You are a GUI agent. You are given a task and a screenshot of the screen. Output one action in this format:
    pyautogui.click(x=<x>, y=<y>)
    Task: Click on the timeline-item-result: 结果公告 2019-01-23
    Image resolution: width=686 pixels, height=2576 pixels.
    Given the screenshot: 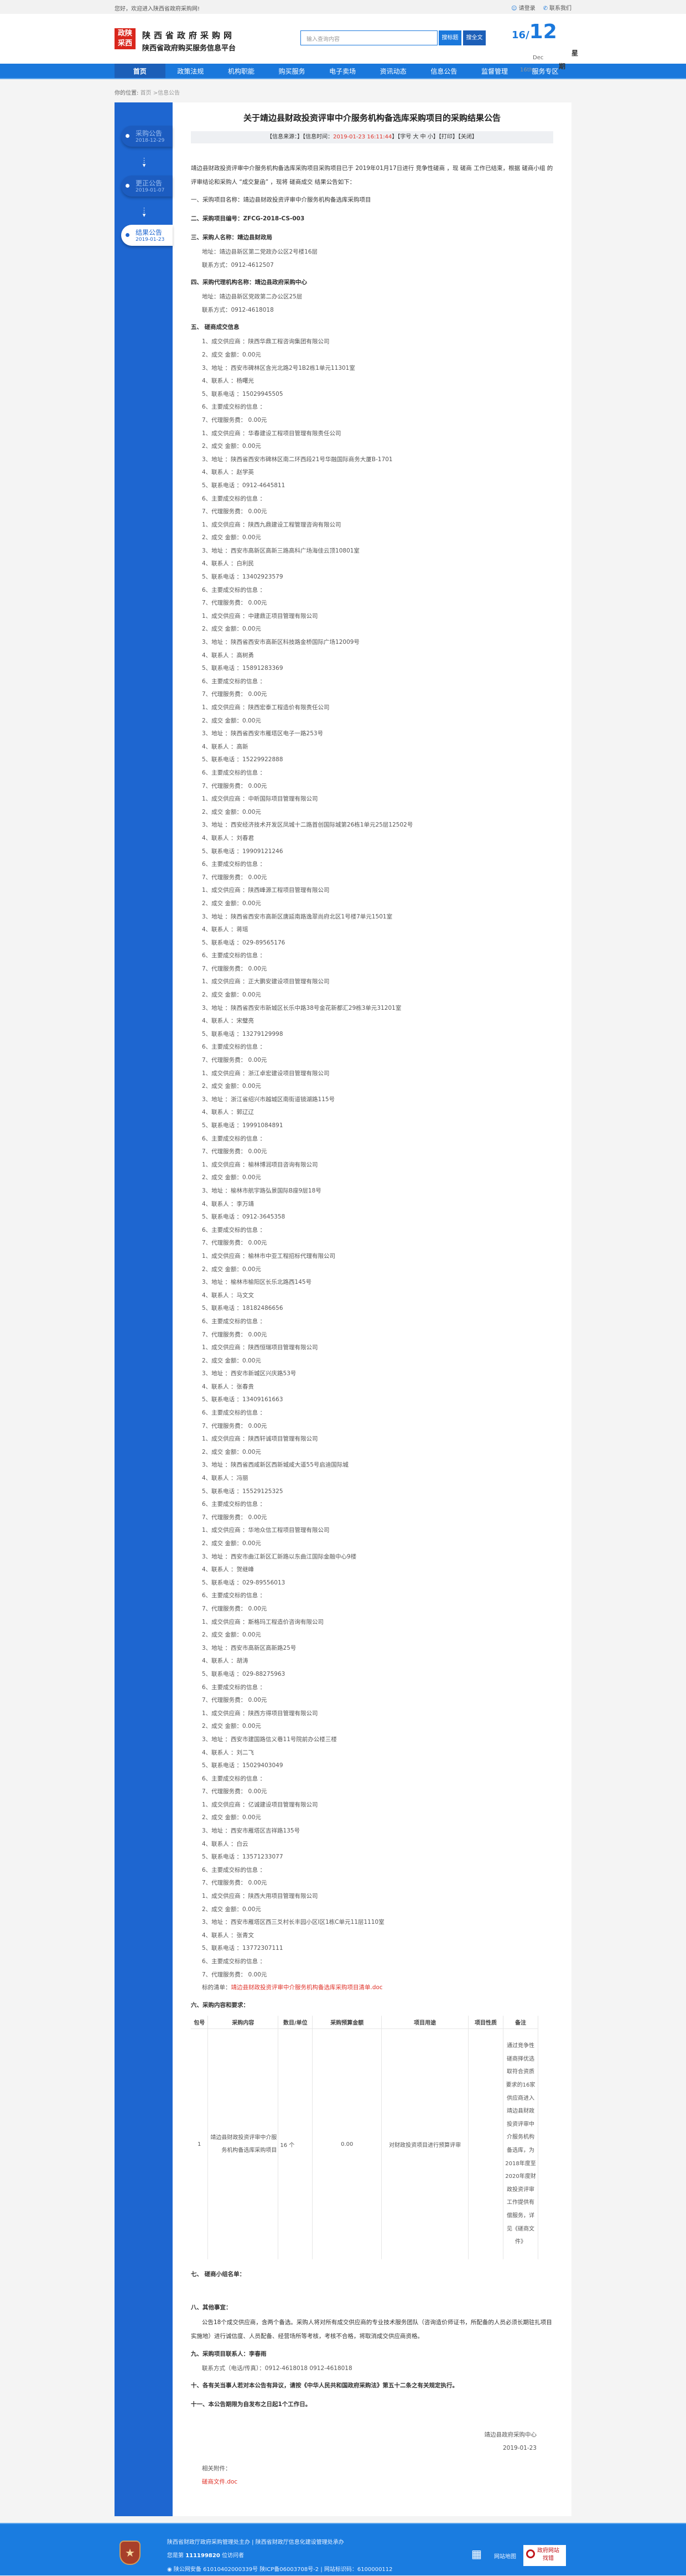 What is the action you would take?
    pyautogui.click(x=147, y=235)
    